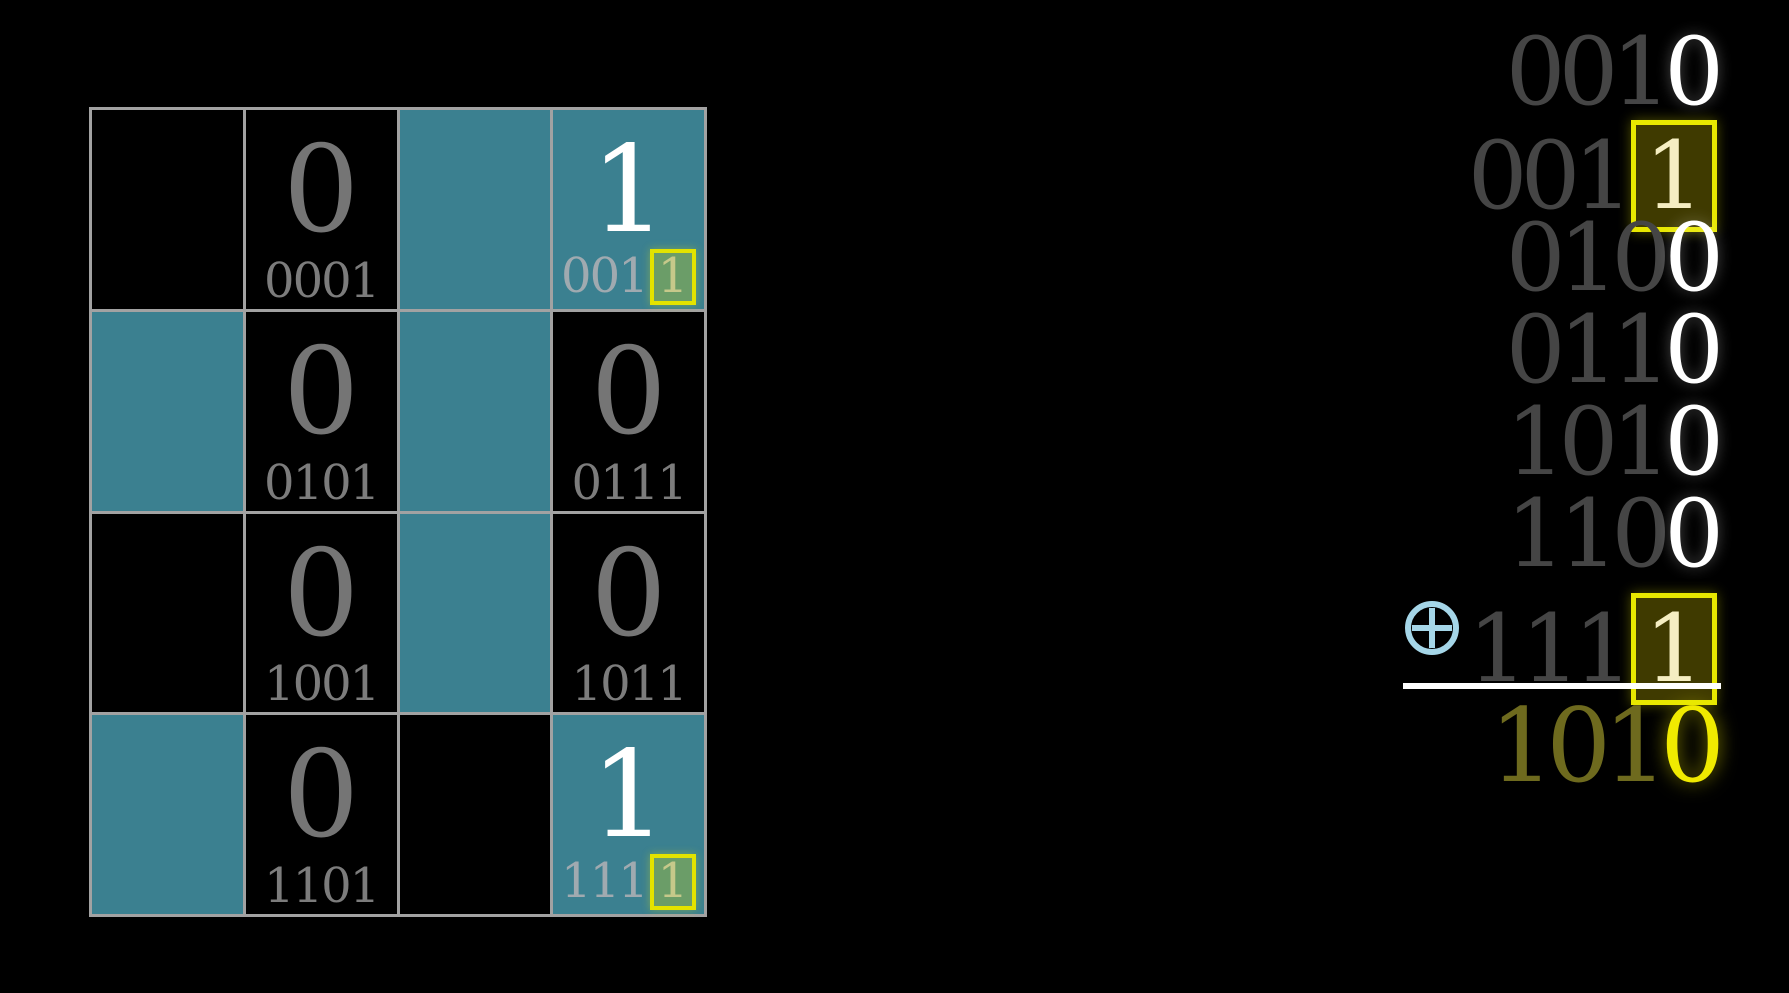  I want to click on grid-cell: 0 1001, so click(321, 613).